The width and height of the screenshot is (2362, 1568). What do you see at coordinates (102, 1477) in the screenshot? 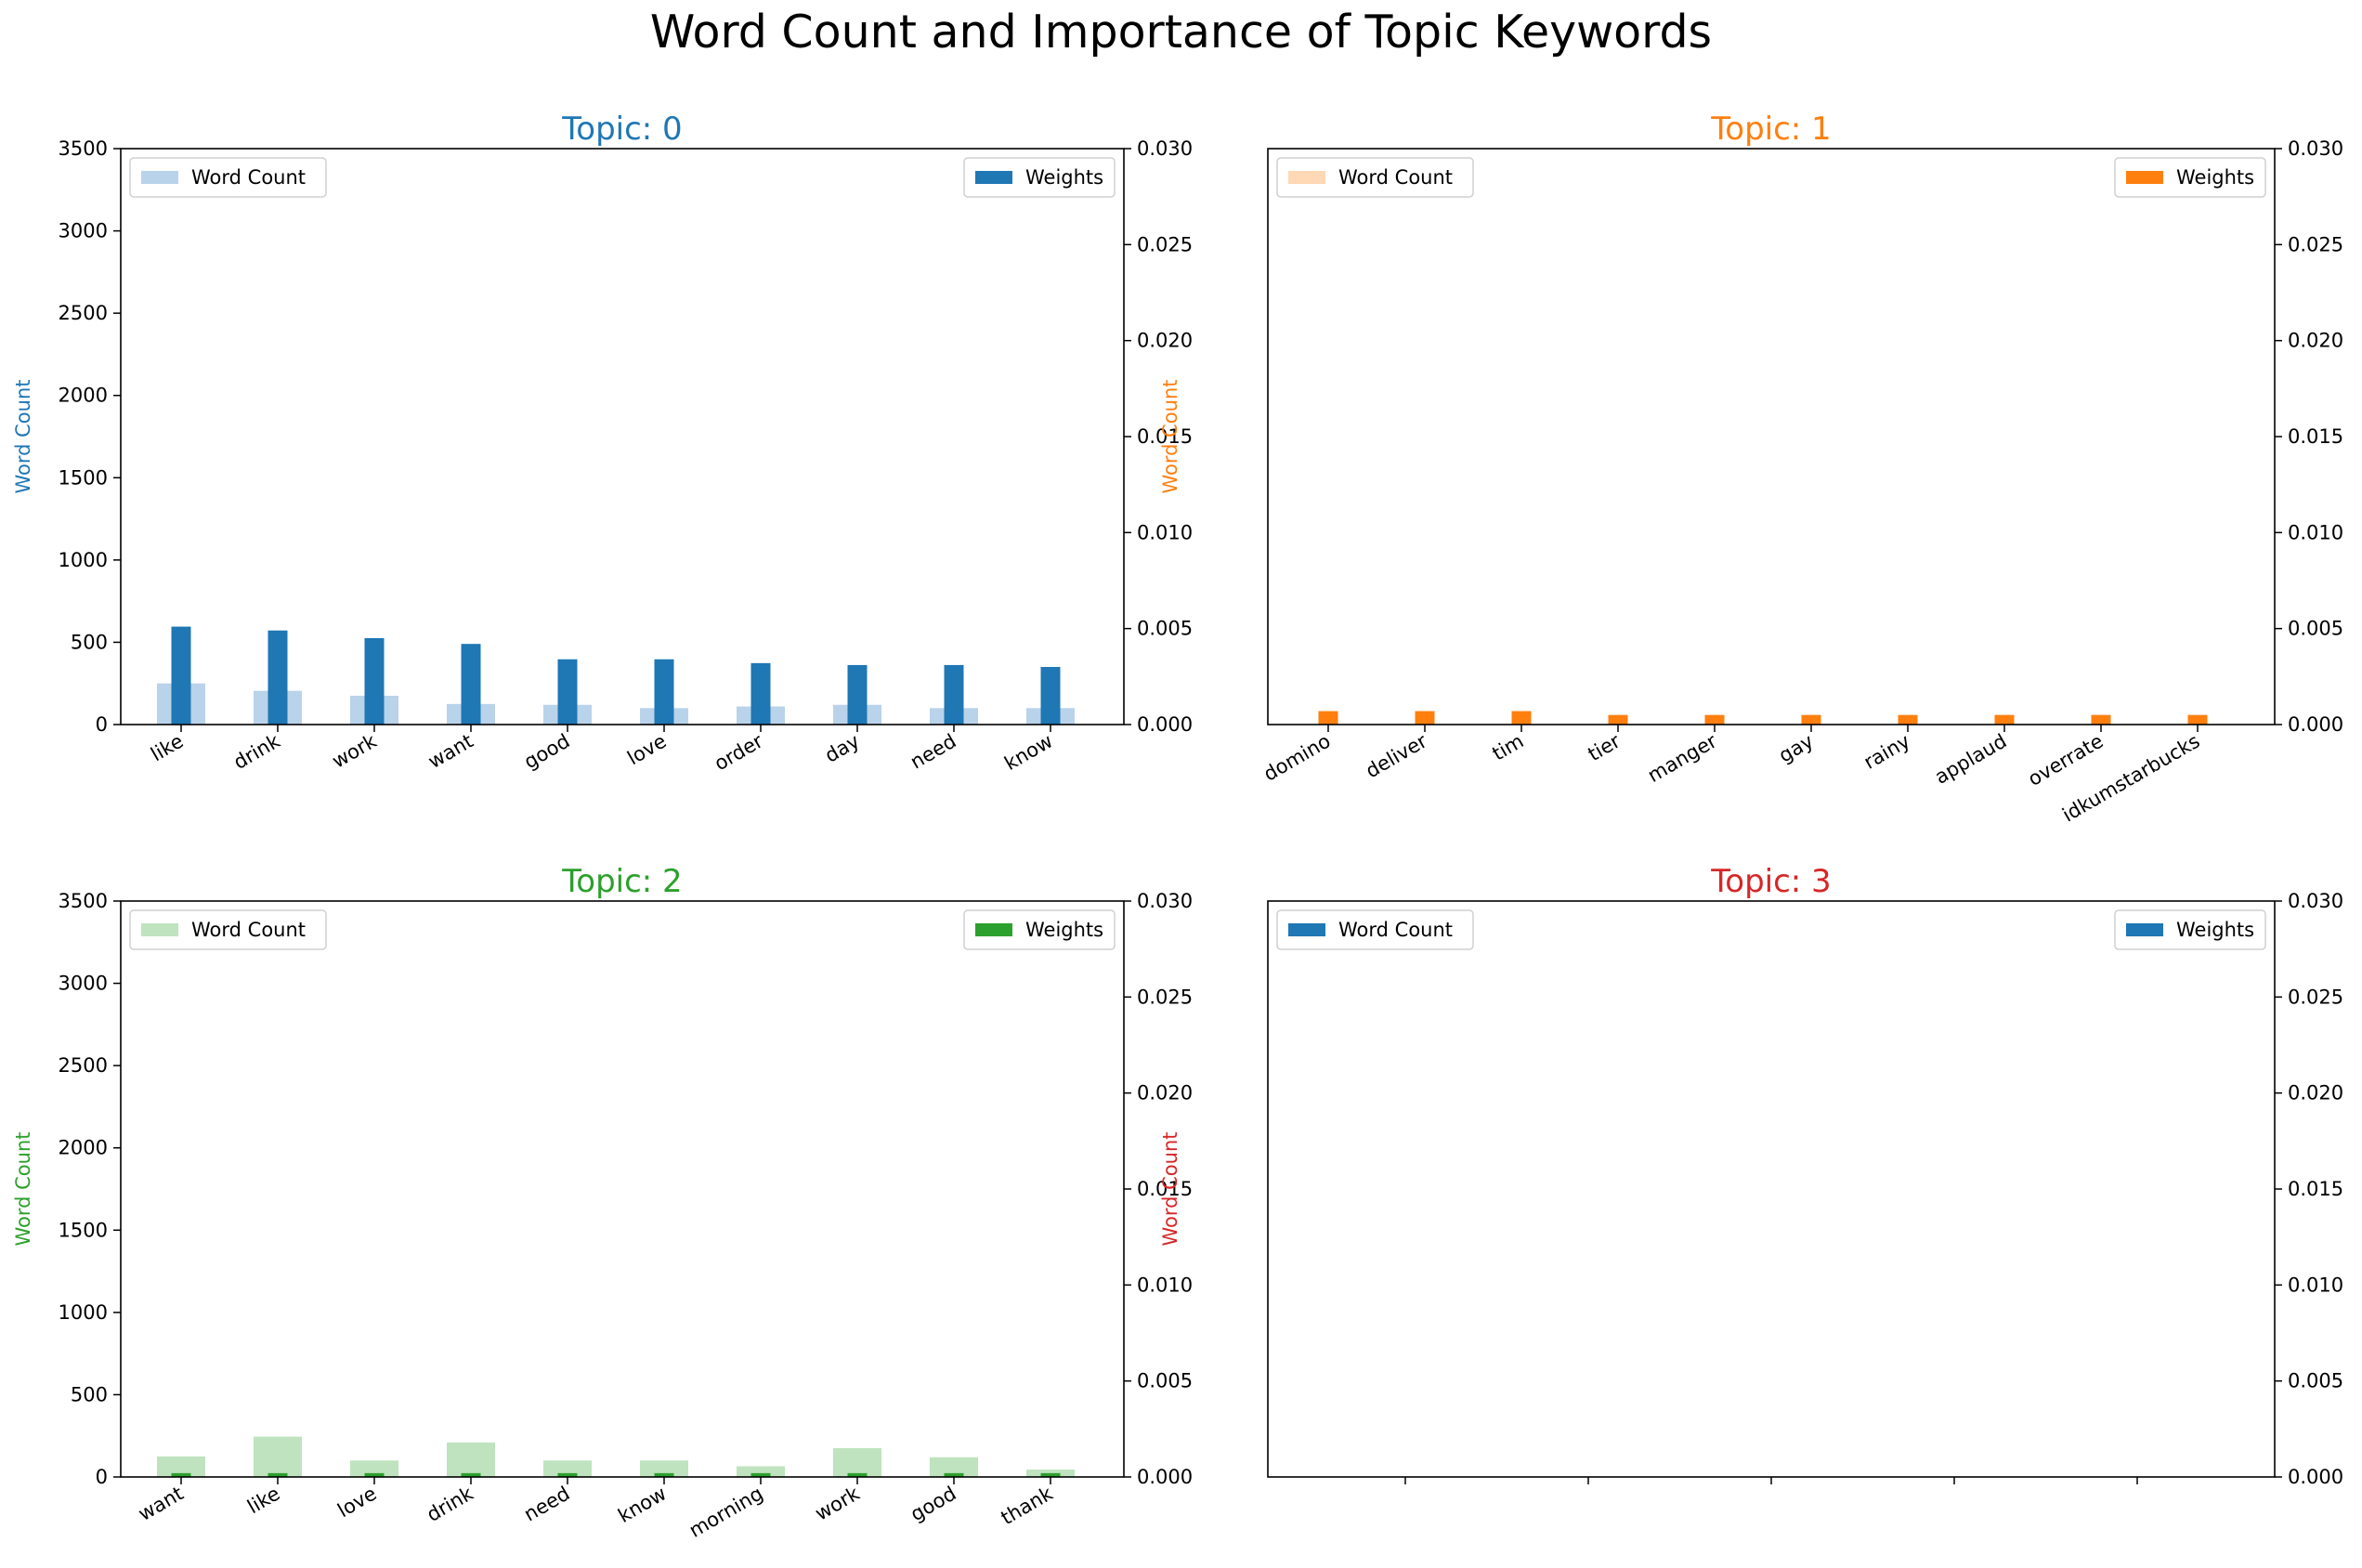
I see `y-tick-label: 0` at bounding box center [102, 1477].